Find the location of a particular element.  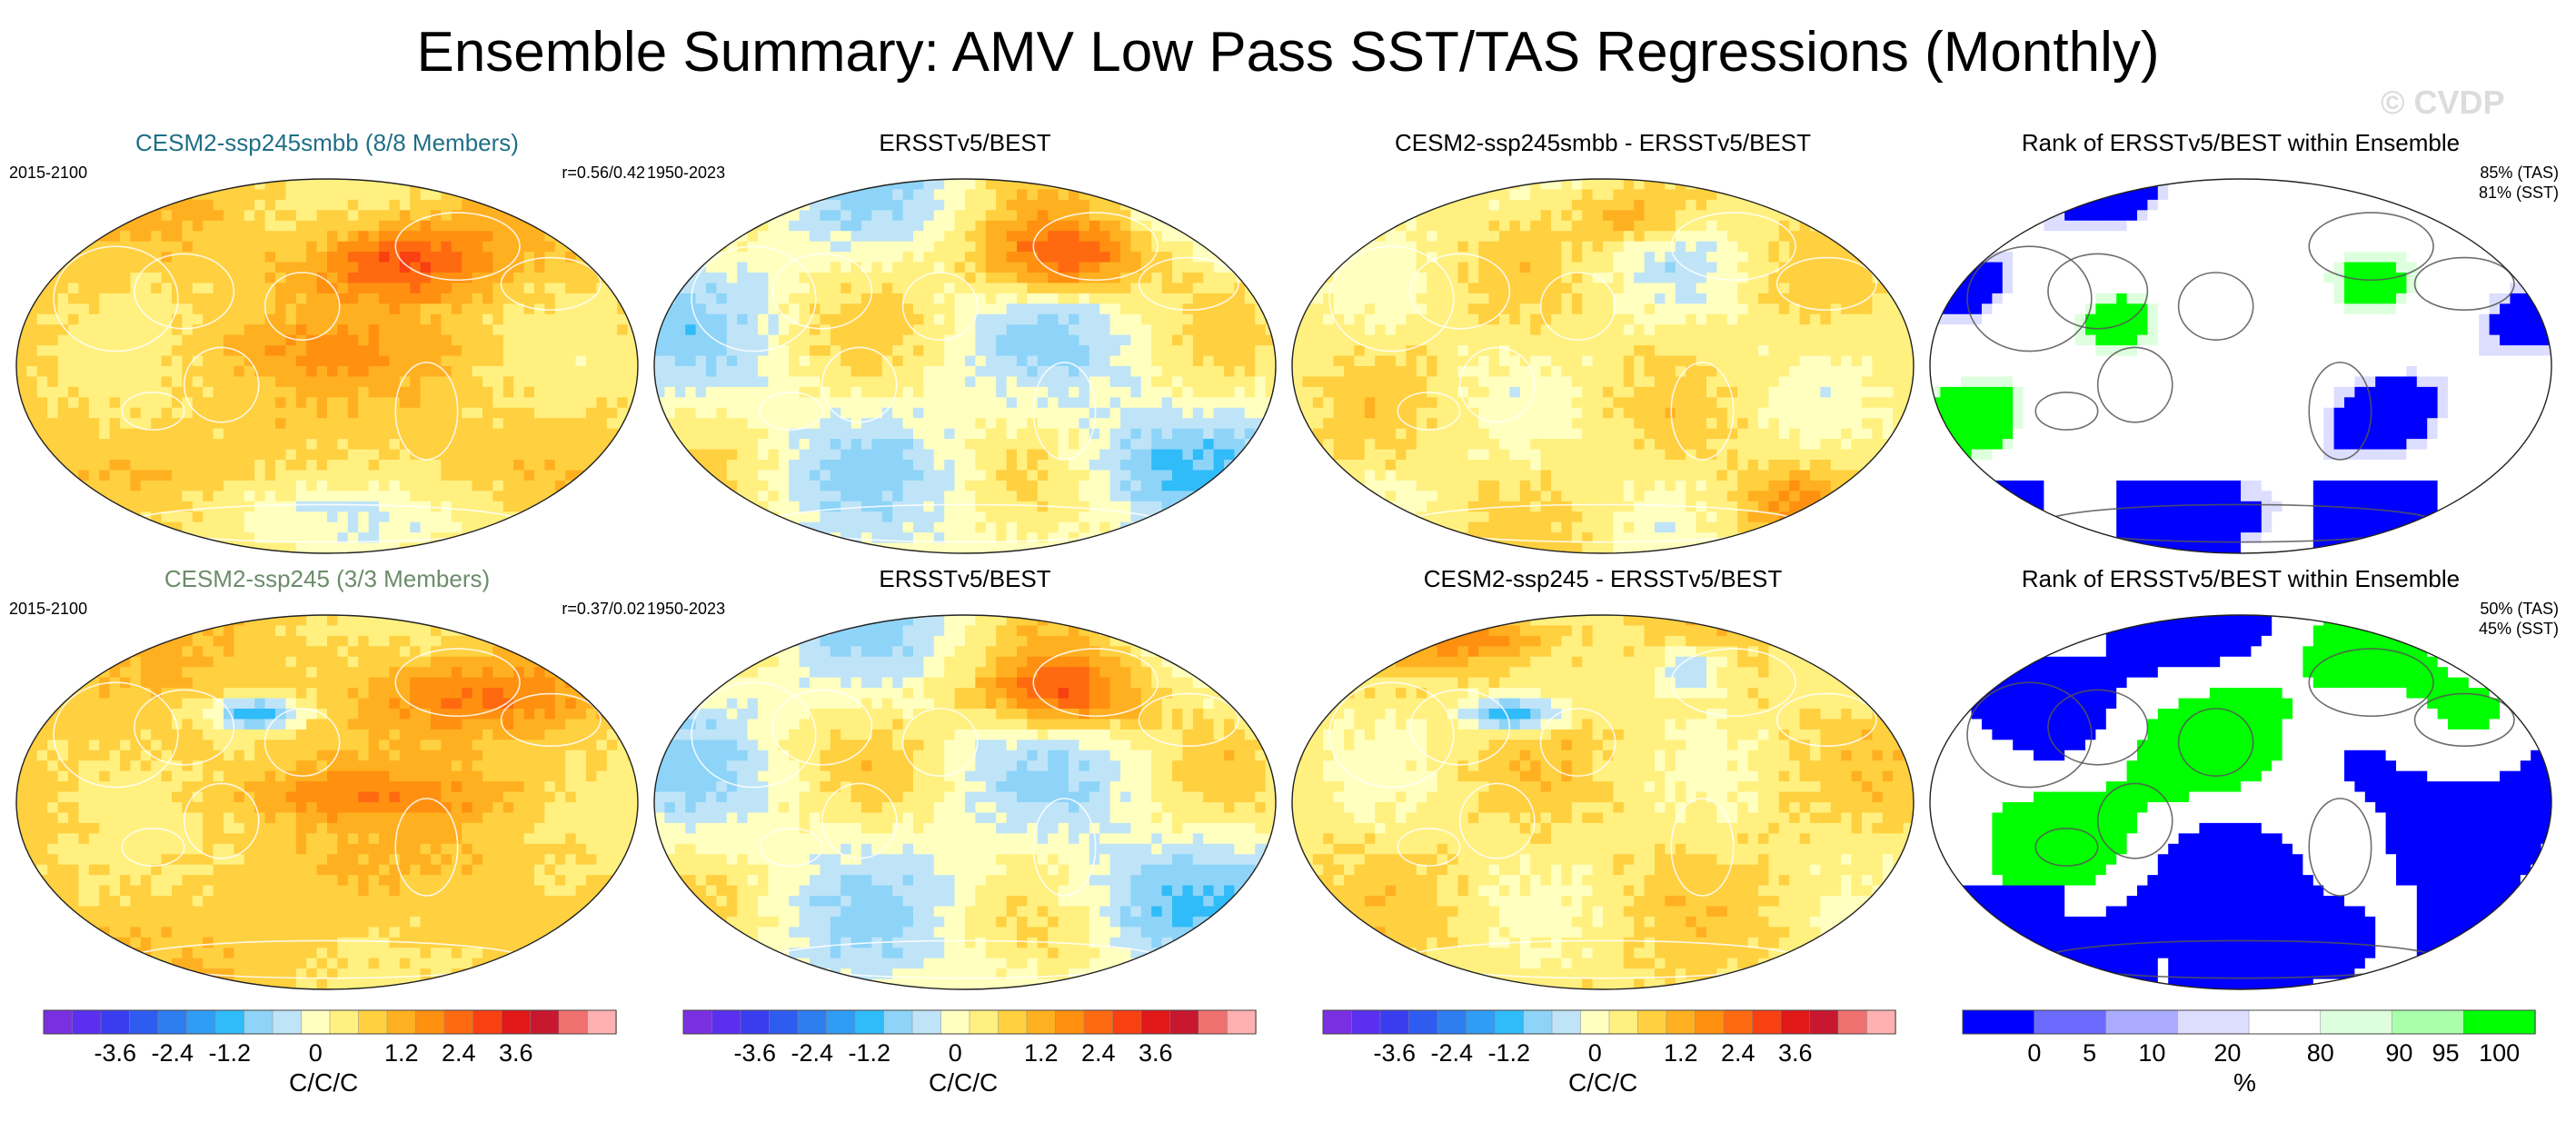

colorbar-tick-label: 20 is located at coordinates (2227, 1053).